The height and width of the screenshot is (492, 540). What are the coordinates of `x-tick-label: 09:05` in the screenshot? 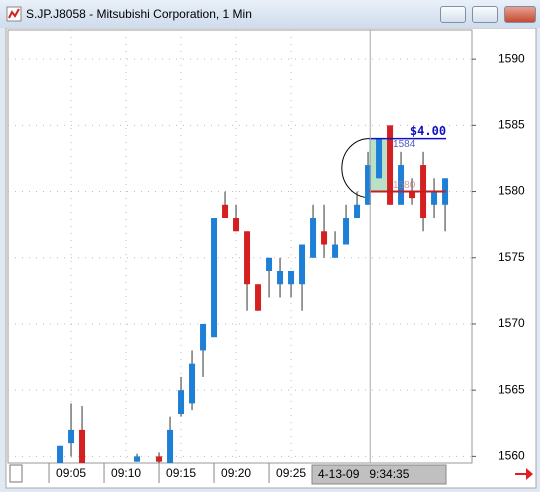 It's located at (71, 473).